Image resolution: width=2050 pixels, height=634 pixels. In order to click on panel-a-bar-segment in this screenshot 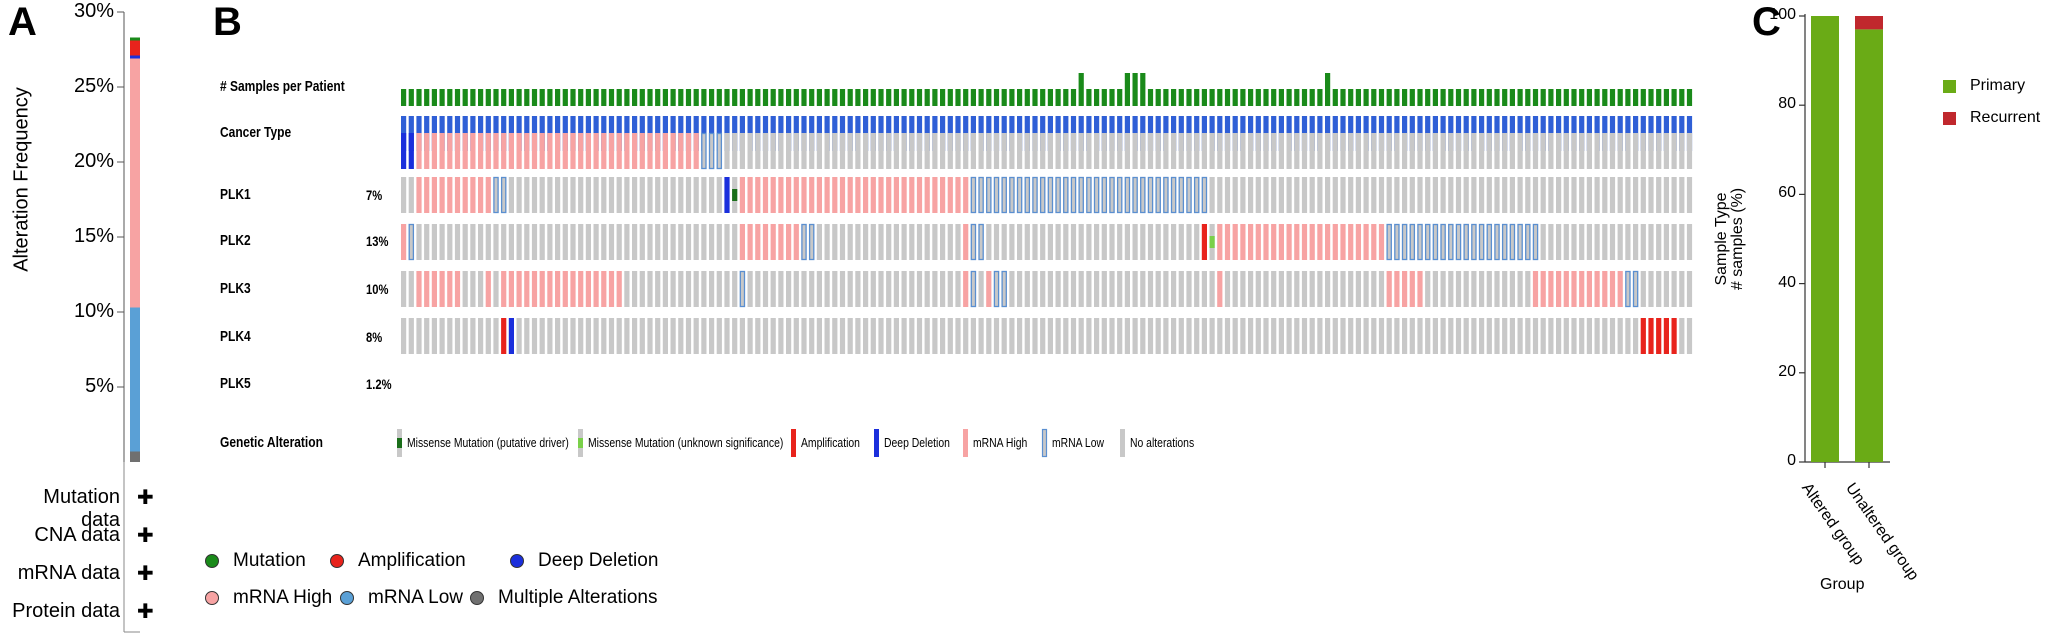, I will do `click(135, 57)`.